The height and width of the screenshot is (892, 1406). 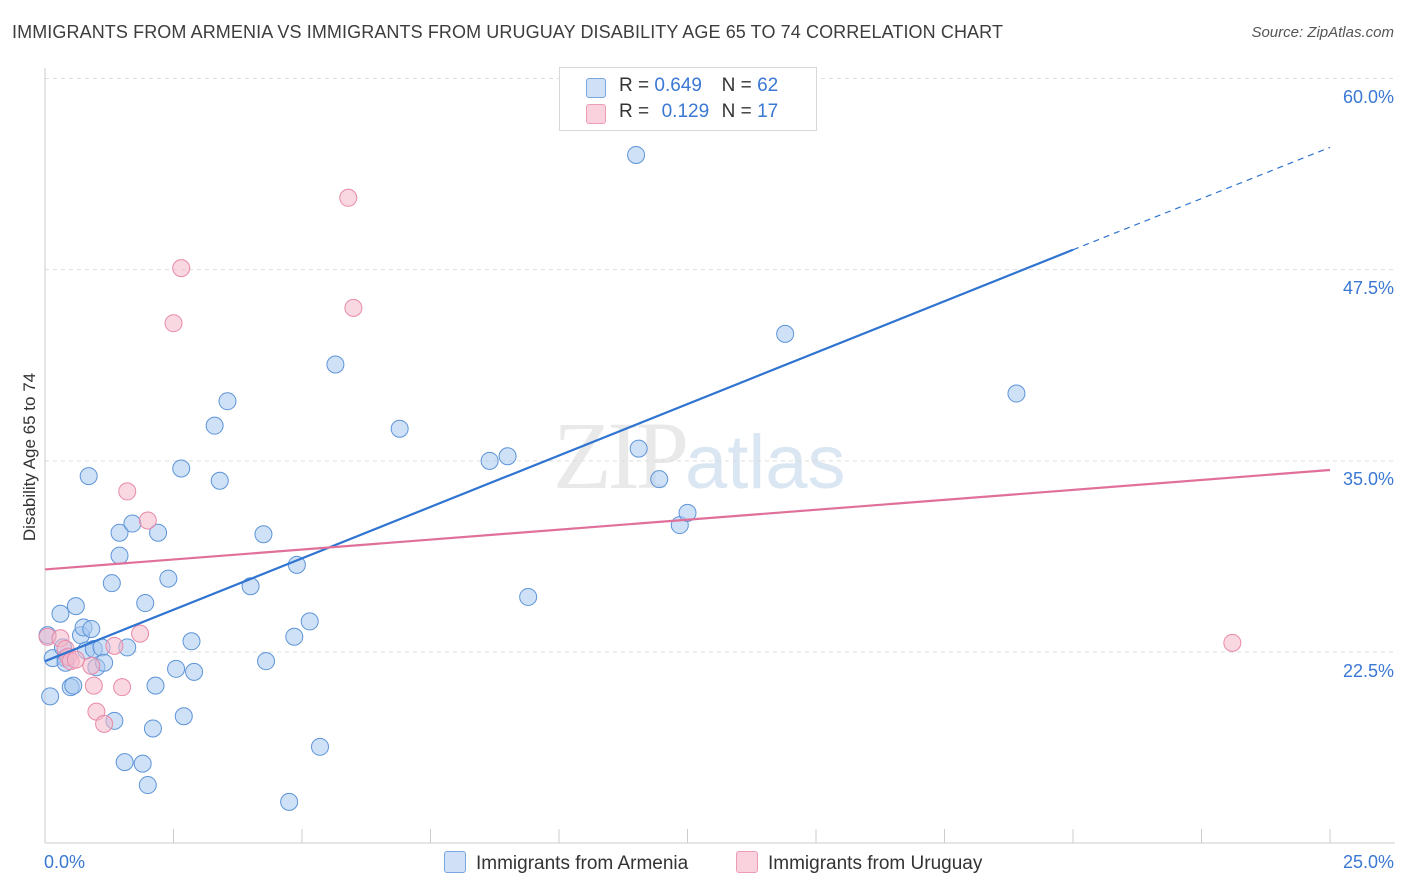 I want to click on bottom-legend-label-uruguay: Immigrants from Uruguay, so click(x=875, y=863).